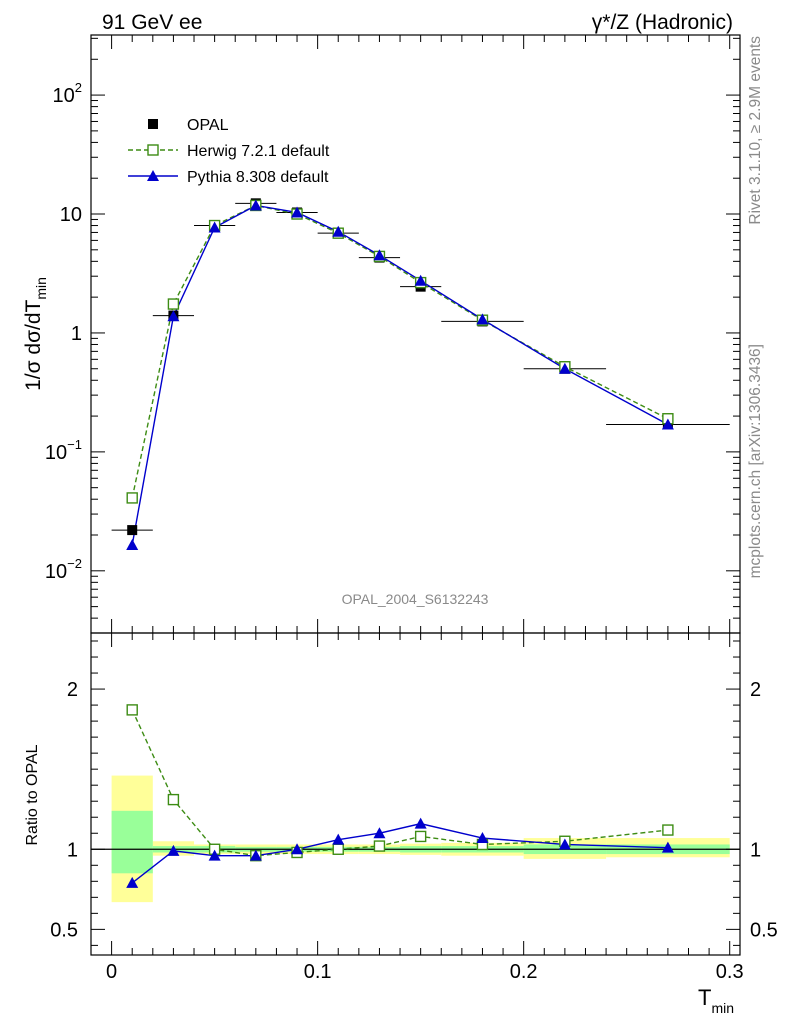 The image size is (786, 1024). I want to click on header-process-label: 91 GeV ee, so click(152, 22).